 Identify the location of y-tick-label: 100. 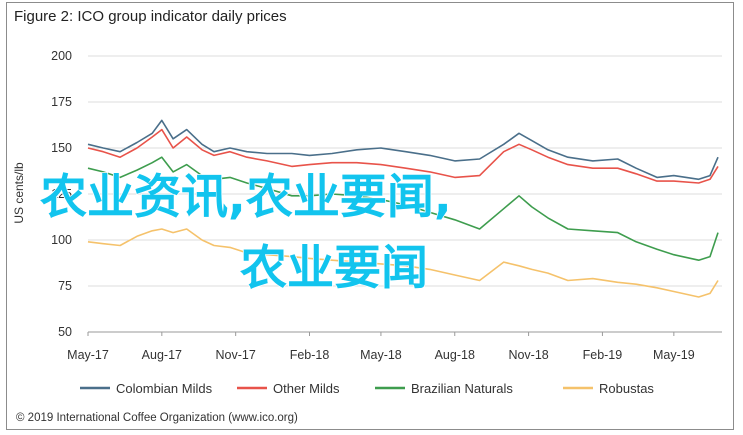
(61, 240).